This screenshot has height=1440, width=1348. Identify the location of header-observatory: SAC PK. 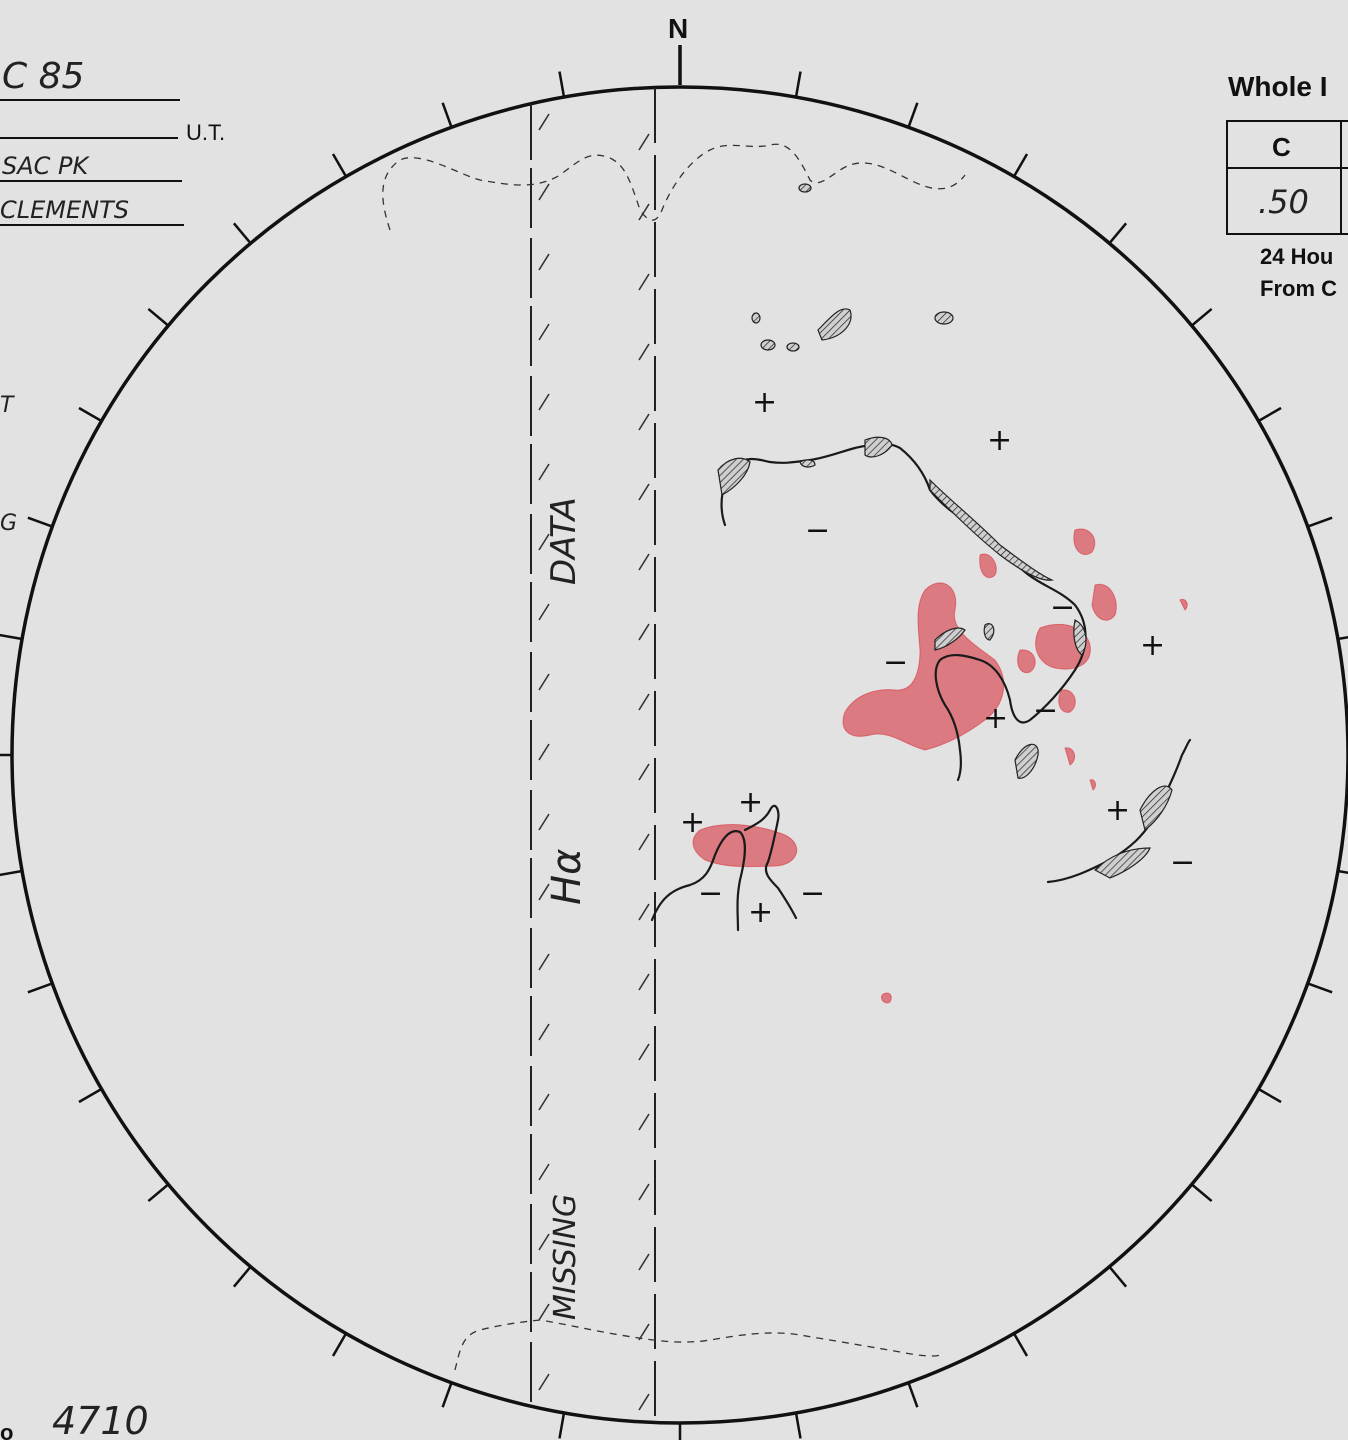
(46, 166).